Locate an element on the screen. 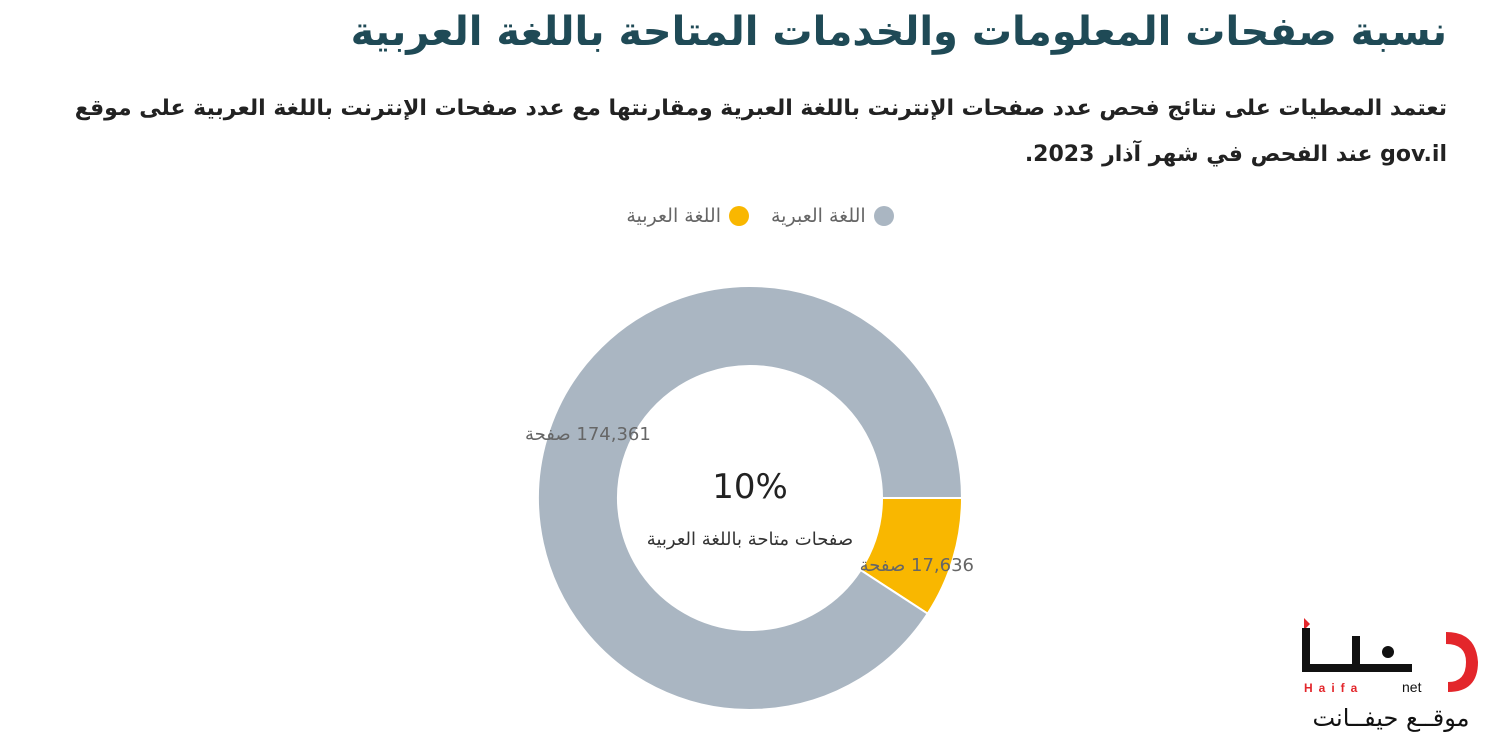 Image resolution: width=1493 pixels, height=746 pixels. legend-label-arabic: اللغة العربية is located at coordinates (673, 216).